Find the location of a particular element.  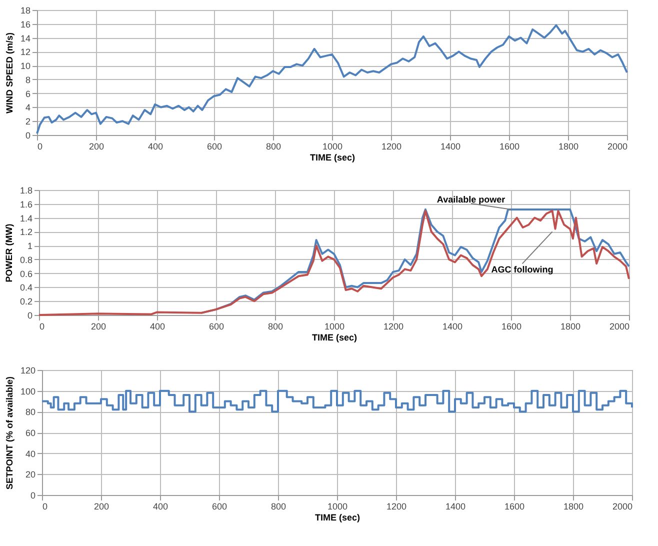

y-tick-label: 6 is located at coordinates (27, 93).